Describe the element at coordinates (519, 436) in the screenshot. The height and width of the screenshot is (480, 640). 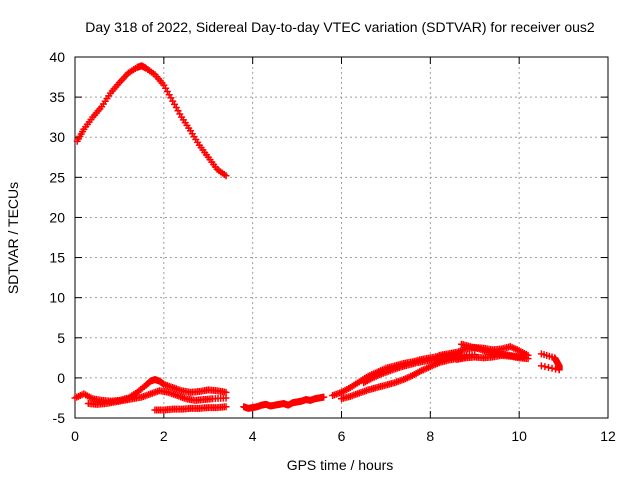
I see `x-tick-label: 10` at that location.